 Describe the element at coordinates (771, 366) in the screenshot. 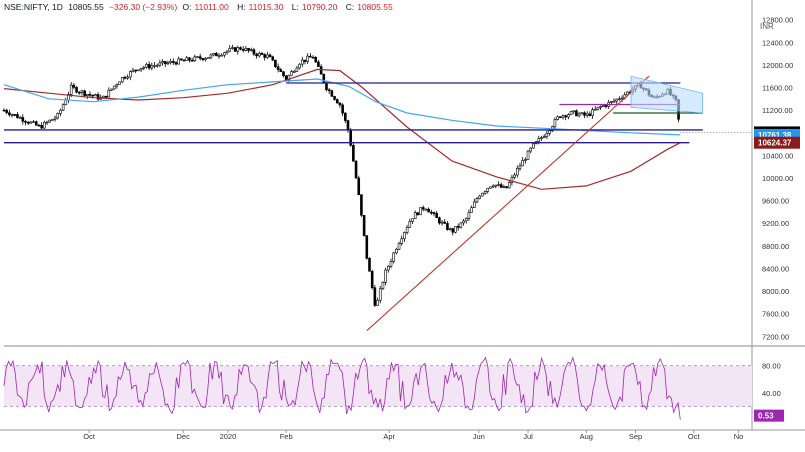

I see `rsi-tick-label: 80.00` at that location.